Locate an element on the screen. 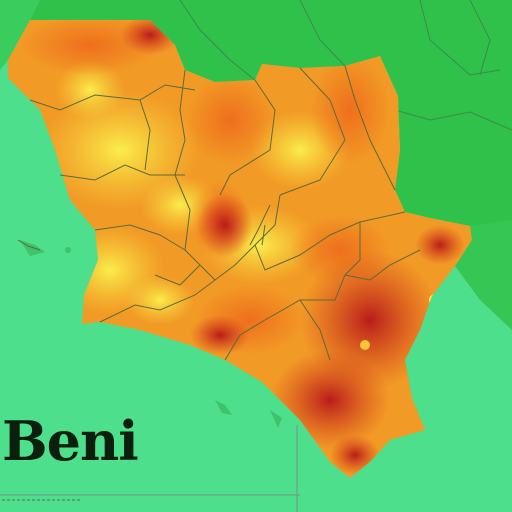 Image resolution: width=512 pixels, height=512 pixels. islet-outline is located at coordinates (29, 245).